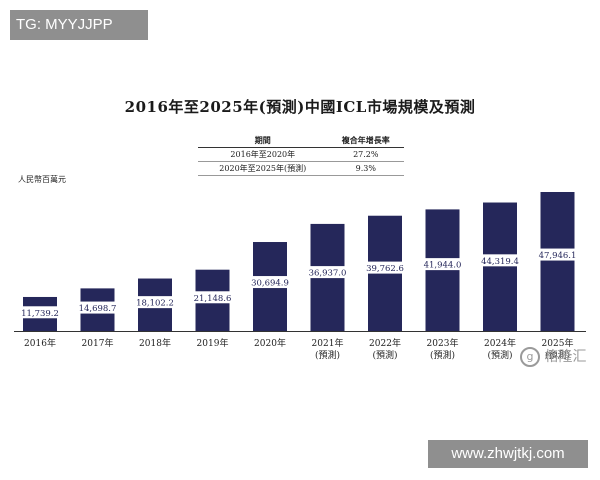 The image size is (600, 480). I want to click on chart-title: 2016年至2025年(預測)中國ICL市場規模及預測, so click(300, 107).